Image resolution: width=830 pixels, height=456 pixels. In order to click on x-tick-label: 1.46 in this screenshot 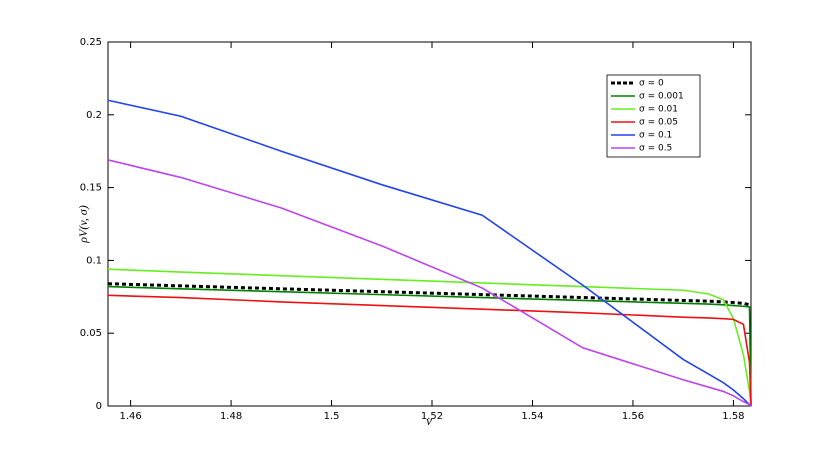, I will do `click(130, 416)`.